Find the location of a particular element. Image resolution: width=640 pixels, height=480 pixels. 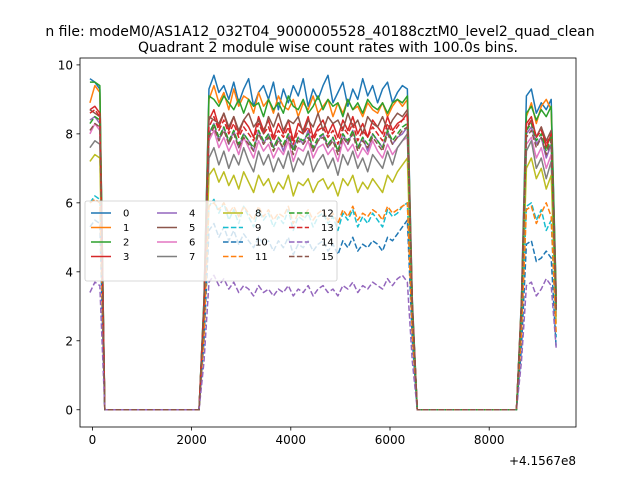

x-tick-label: 4000 is located at coordinates (291, 440).